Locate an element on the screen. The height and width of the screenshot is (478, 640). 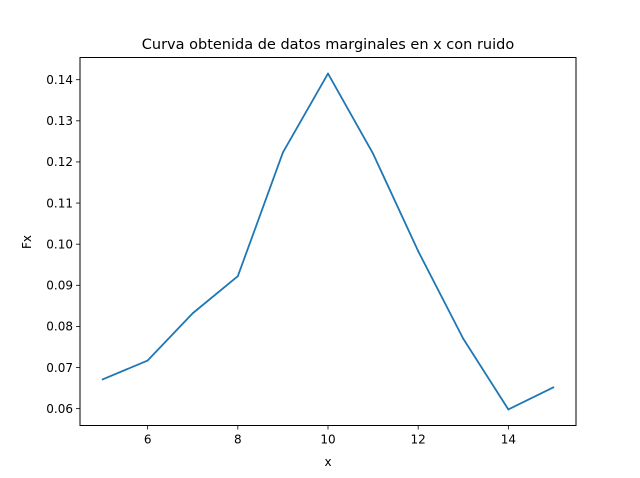
x-tick-label: 6 is located at coordinates (148, 440).